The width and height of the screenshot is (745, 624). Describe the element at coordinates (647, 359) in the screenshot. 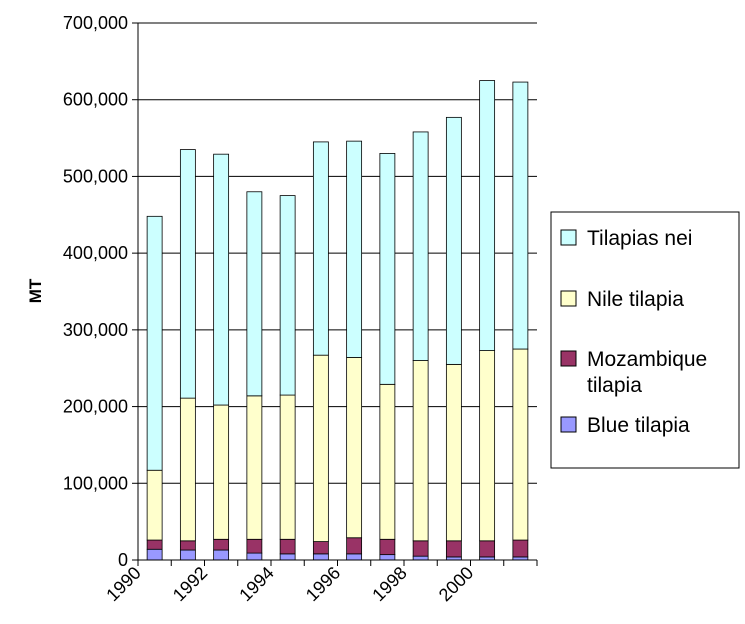

I see `legend-label: Mozambique` at that location.